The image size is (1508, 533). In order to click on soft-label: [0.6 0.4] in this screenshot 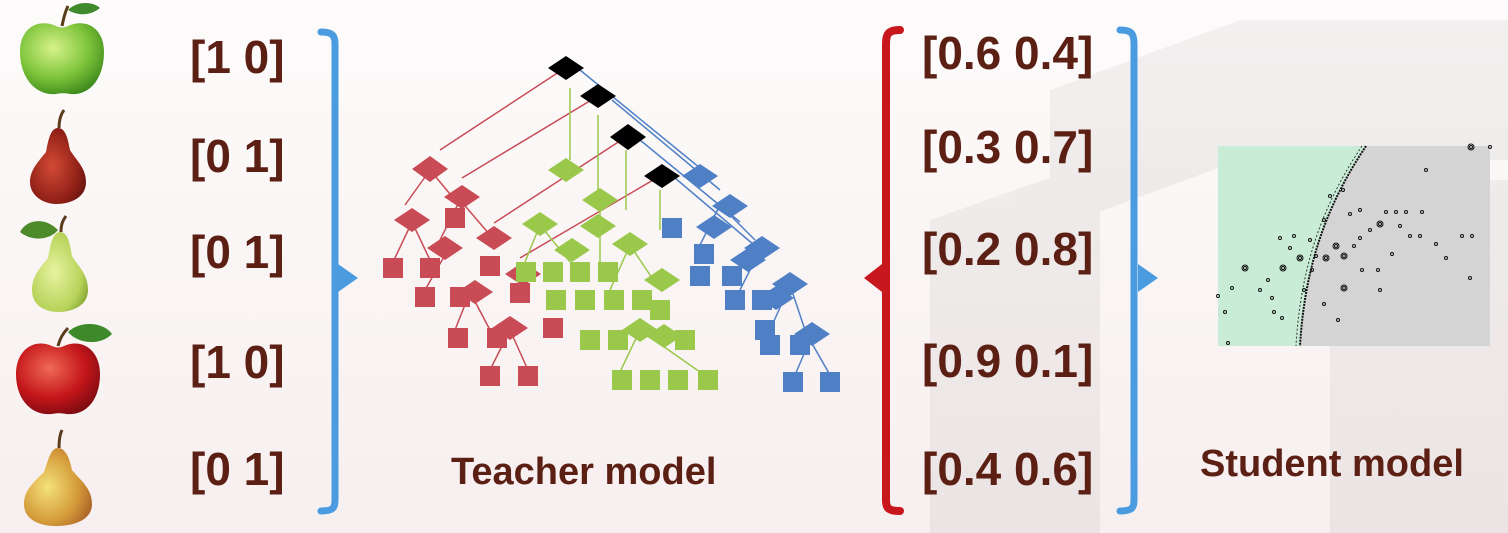, I will do `click(1008, 53)`.